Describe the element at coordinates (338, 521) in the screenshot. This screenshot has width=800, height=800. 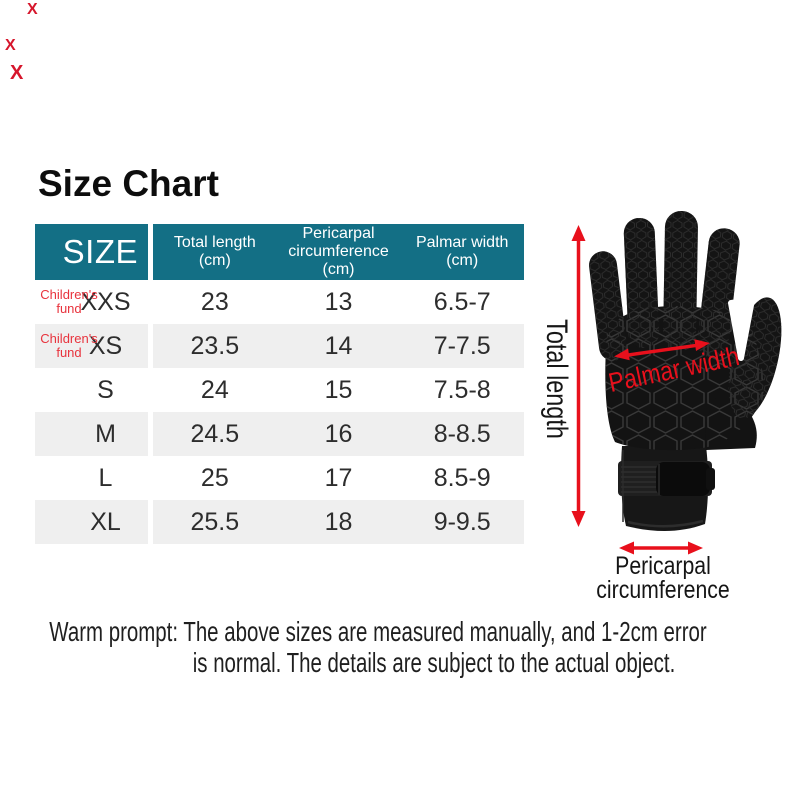
I see `pericarpal-value: 18` at that location.